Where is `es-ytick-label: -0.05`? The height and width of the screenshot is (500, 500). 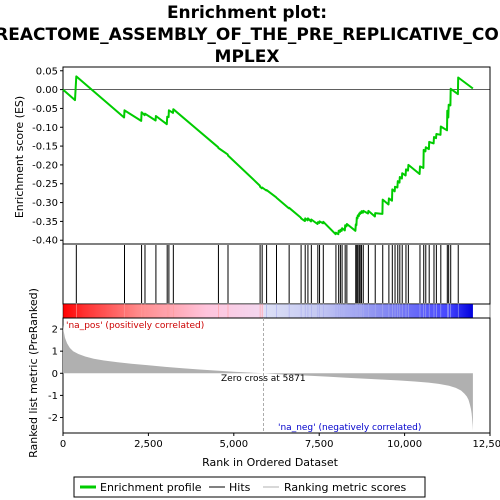
es-ytick-label: -0.05 is located at coordinates (45, 109).